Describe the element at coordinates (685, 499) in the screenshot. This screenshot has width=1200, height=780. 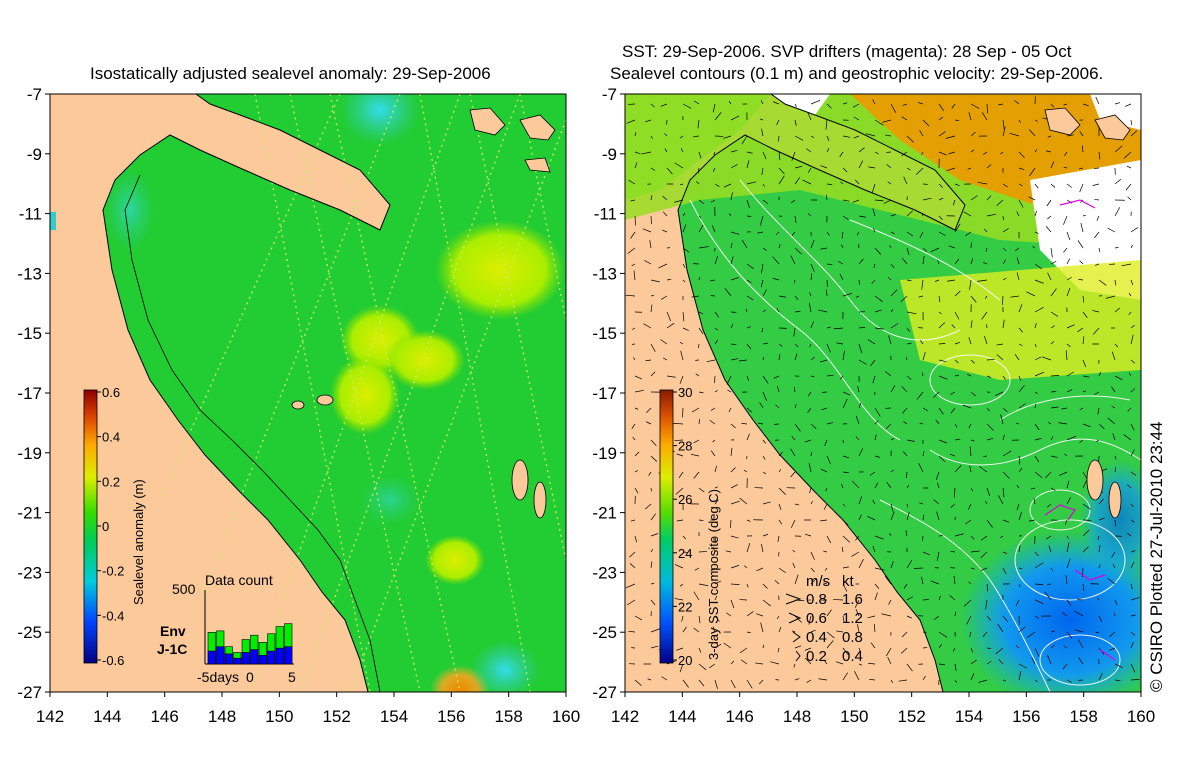
I see `right-colorbar-tick-26: 26` at that location.